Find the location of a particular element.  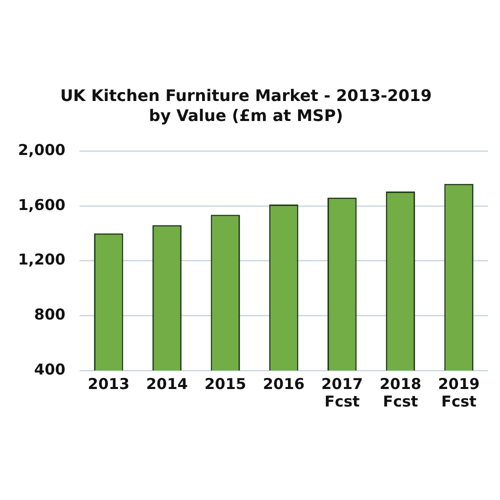

x-tick-label: 2018 Fcst is located at coordinates (401, 392).